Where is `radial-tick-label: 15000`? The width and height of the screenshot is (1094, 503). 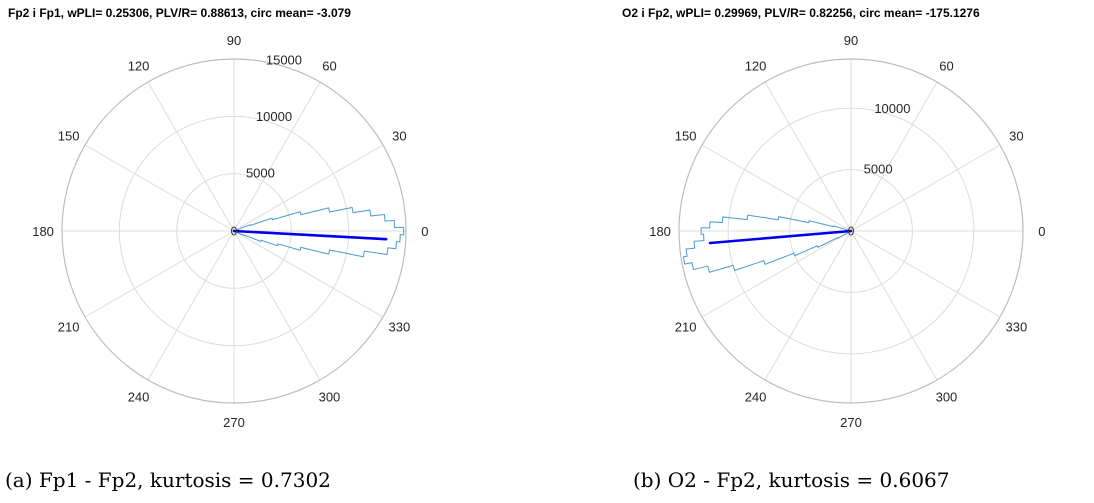
radial-tick-label: 15000 is located at coordinates (284, 60).